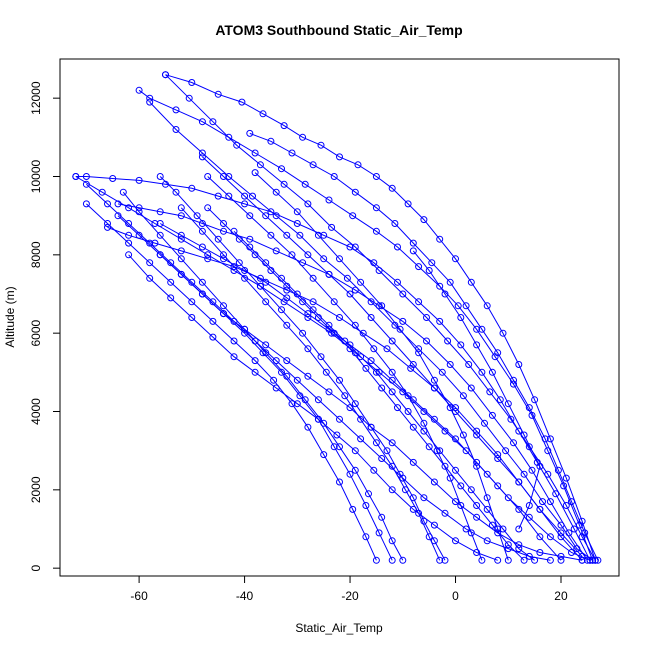 The height and width of the screenshot is (650, 650). What do you see at coordinates (36, 254) in the screenshot?
I see `y-tick-label: 8000` at bounding box center [36, 254].